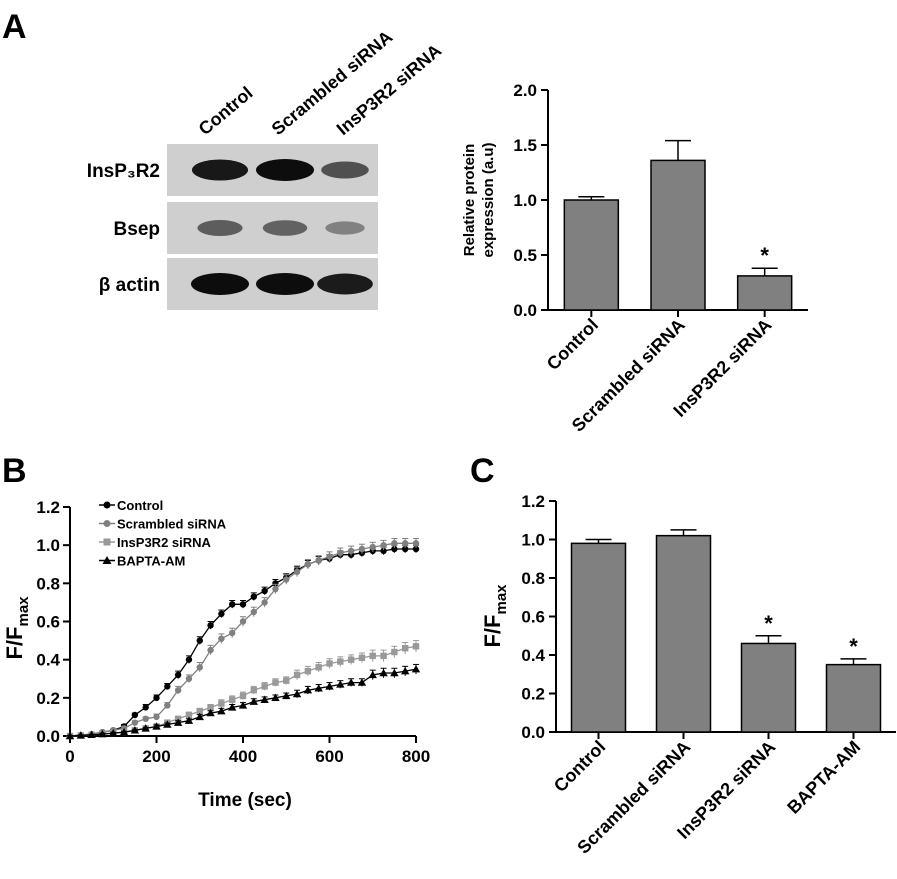  I want to click on blot-row-label: β actin, so click(129, 285).